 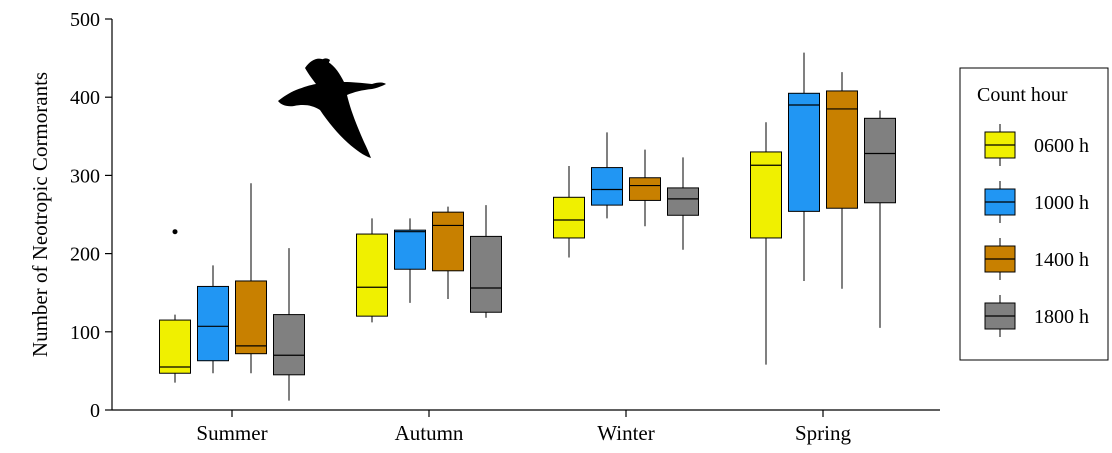 I want to click on cormorant-silhouette, so click(x=332, y=108).